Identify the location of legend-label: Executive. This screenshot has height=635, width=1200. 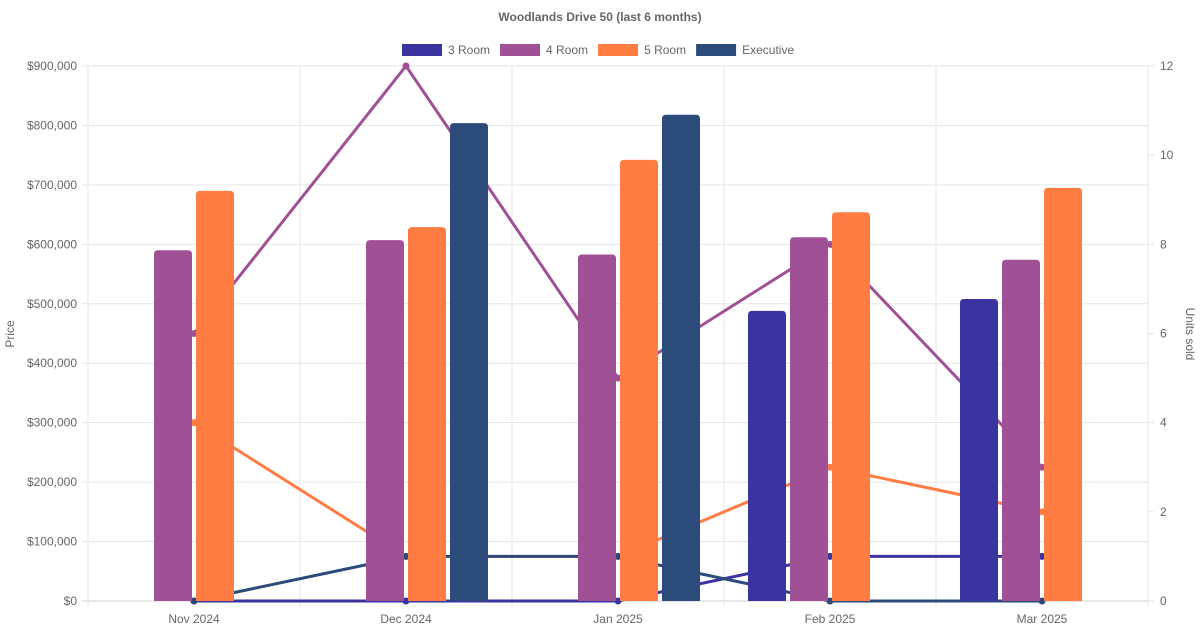
(768, 50).